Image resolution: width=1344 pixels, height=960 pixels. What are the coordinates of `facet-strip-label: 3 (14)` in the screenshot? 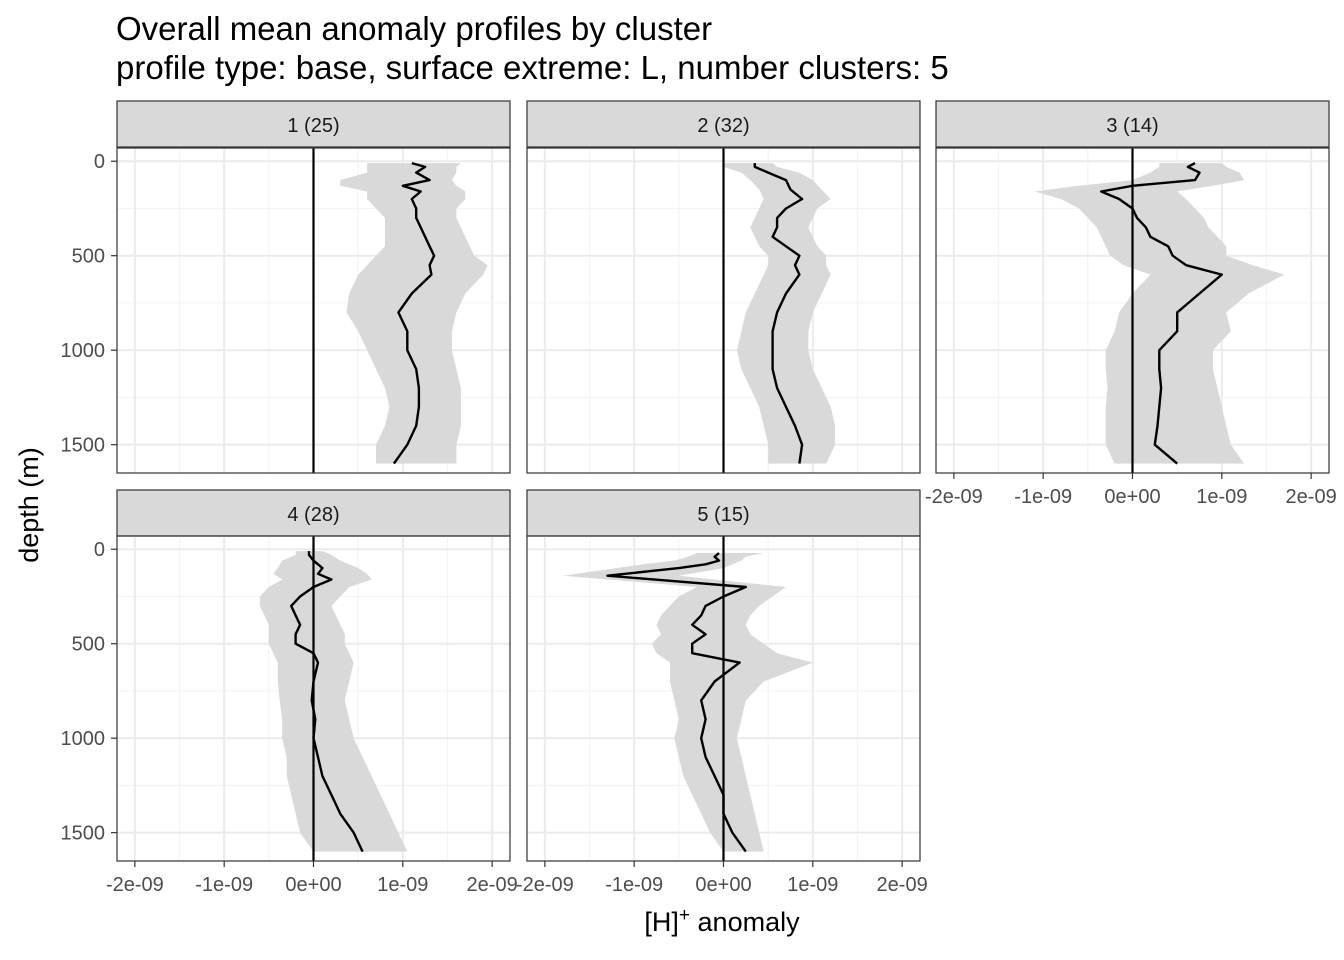 It's located at (1132, 126).